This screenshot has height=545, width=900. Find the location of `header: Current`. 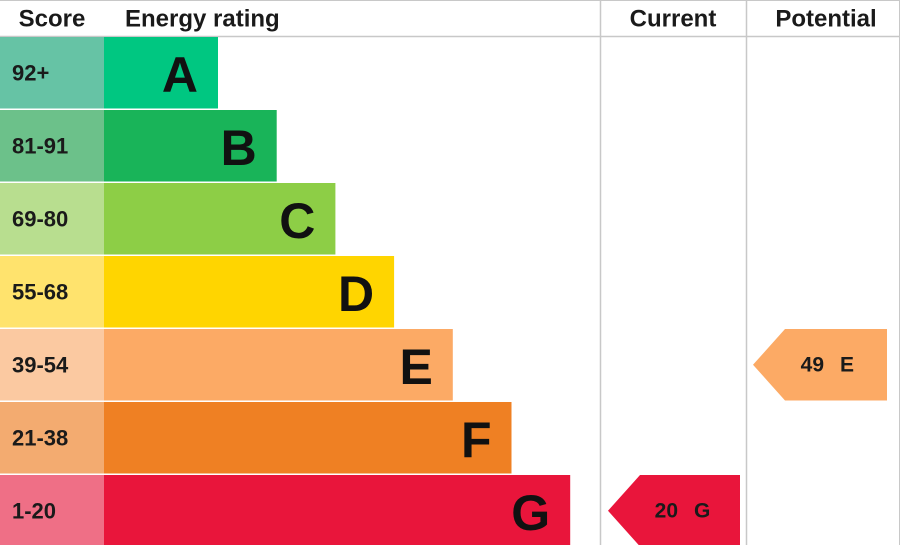

header: Current is located at coordinates (673, 19).